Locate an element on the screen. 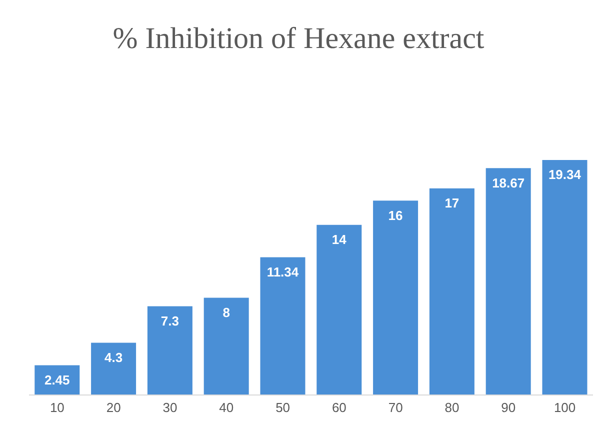  data-label: 19.34 is located at coordinates (565, 174).